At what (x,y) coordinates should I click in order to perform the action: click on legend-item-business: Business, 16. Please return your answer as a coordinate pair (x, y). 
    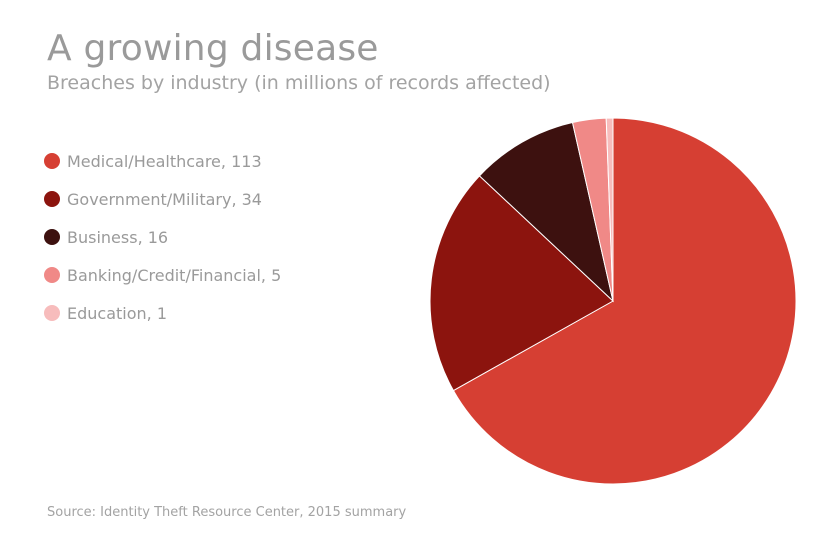
    Looking at the image, I should click on (162, 237).